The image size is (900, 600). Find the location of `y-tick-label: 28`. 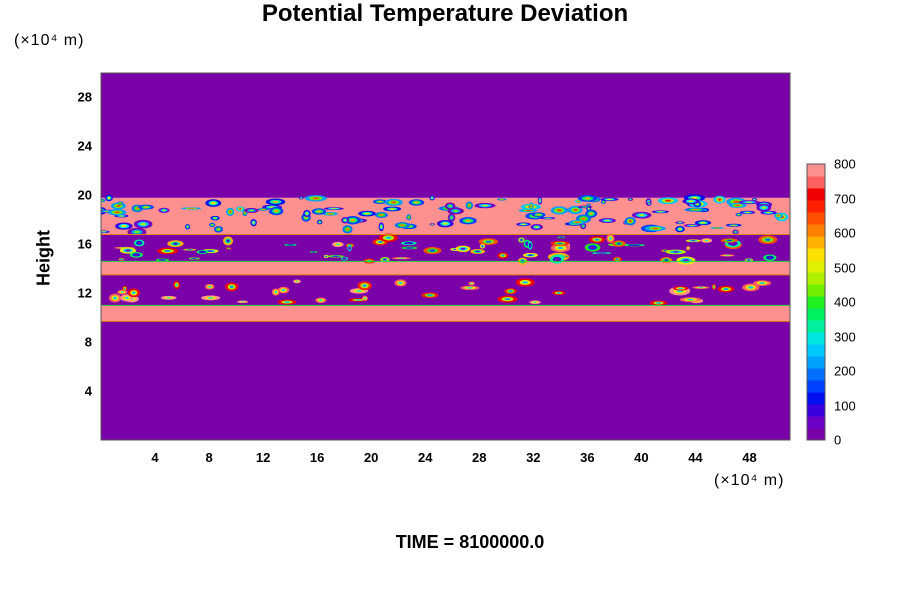

y-tick-label: 28 is located at coordinates (84, 97).